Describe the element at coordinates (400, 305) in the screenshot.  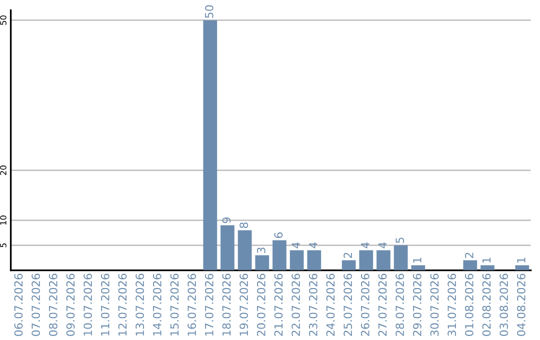
I see `x-tick-label: 28.07.2026` at that location.